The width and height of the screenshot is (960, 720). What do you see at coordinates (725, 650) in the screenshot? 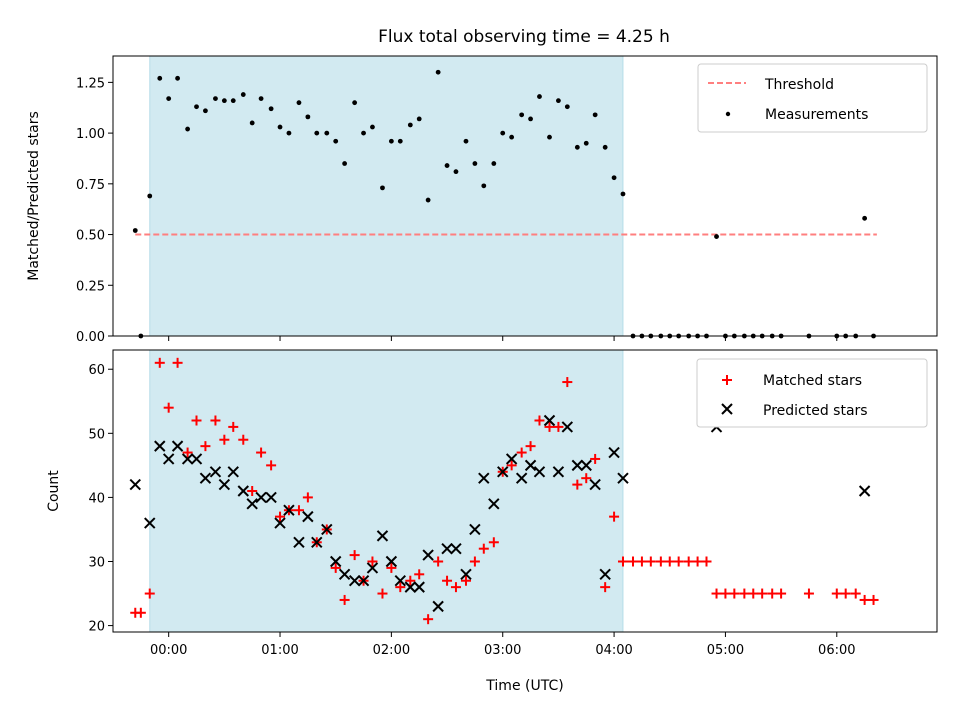
I see `bottom-x-tick-label: 05:00` at bounding box center [725, 650].